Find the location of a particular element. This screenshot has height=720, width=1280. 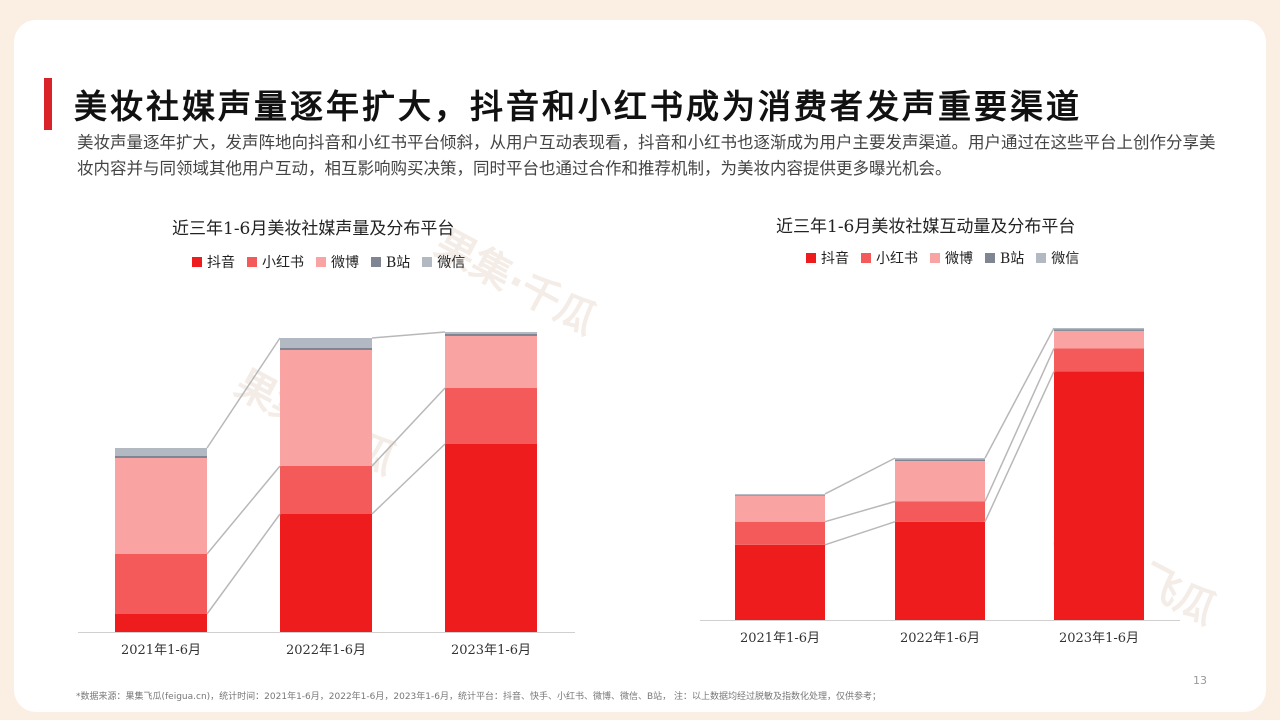

chart-1-legend: 抖音 小红书 微博 B站 微信 is located at coordinates (328, 262).